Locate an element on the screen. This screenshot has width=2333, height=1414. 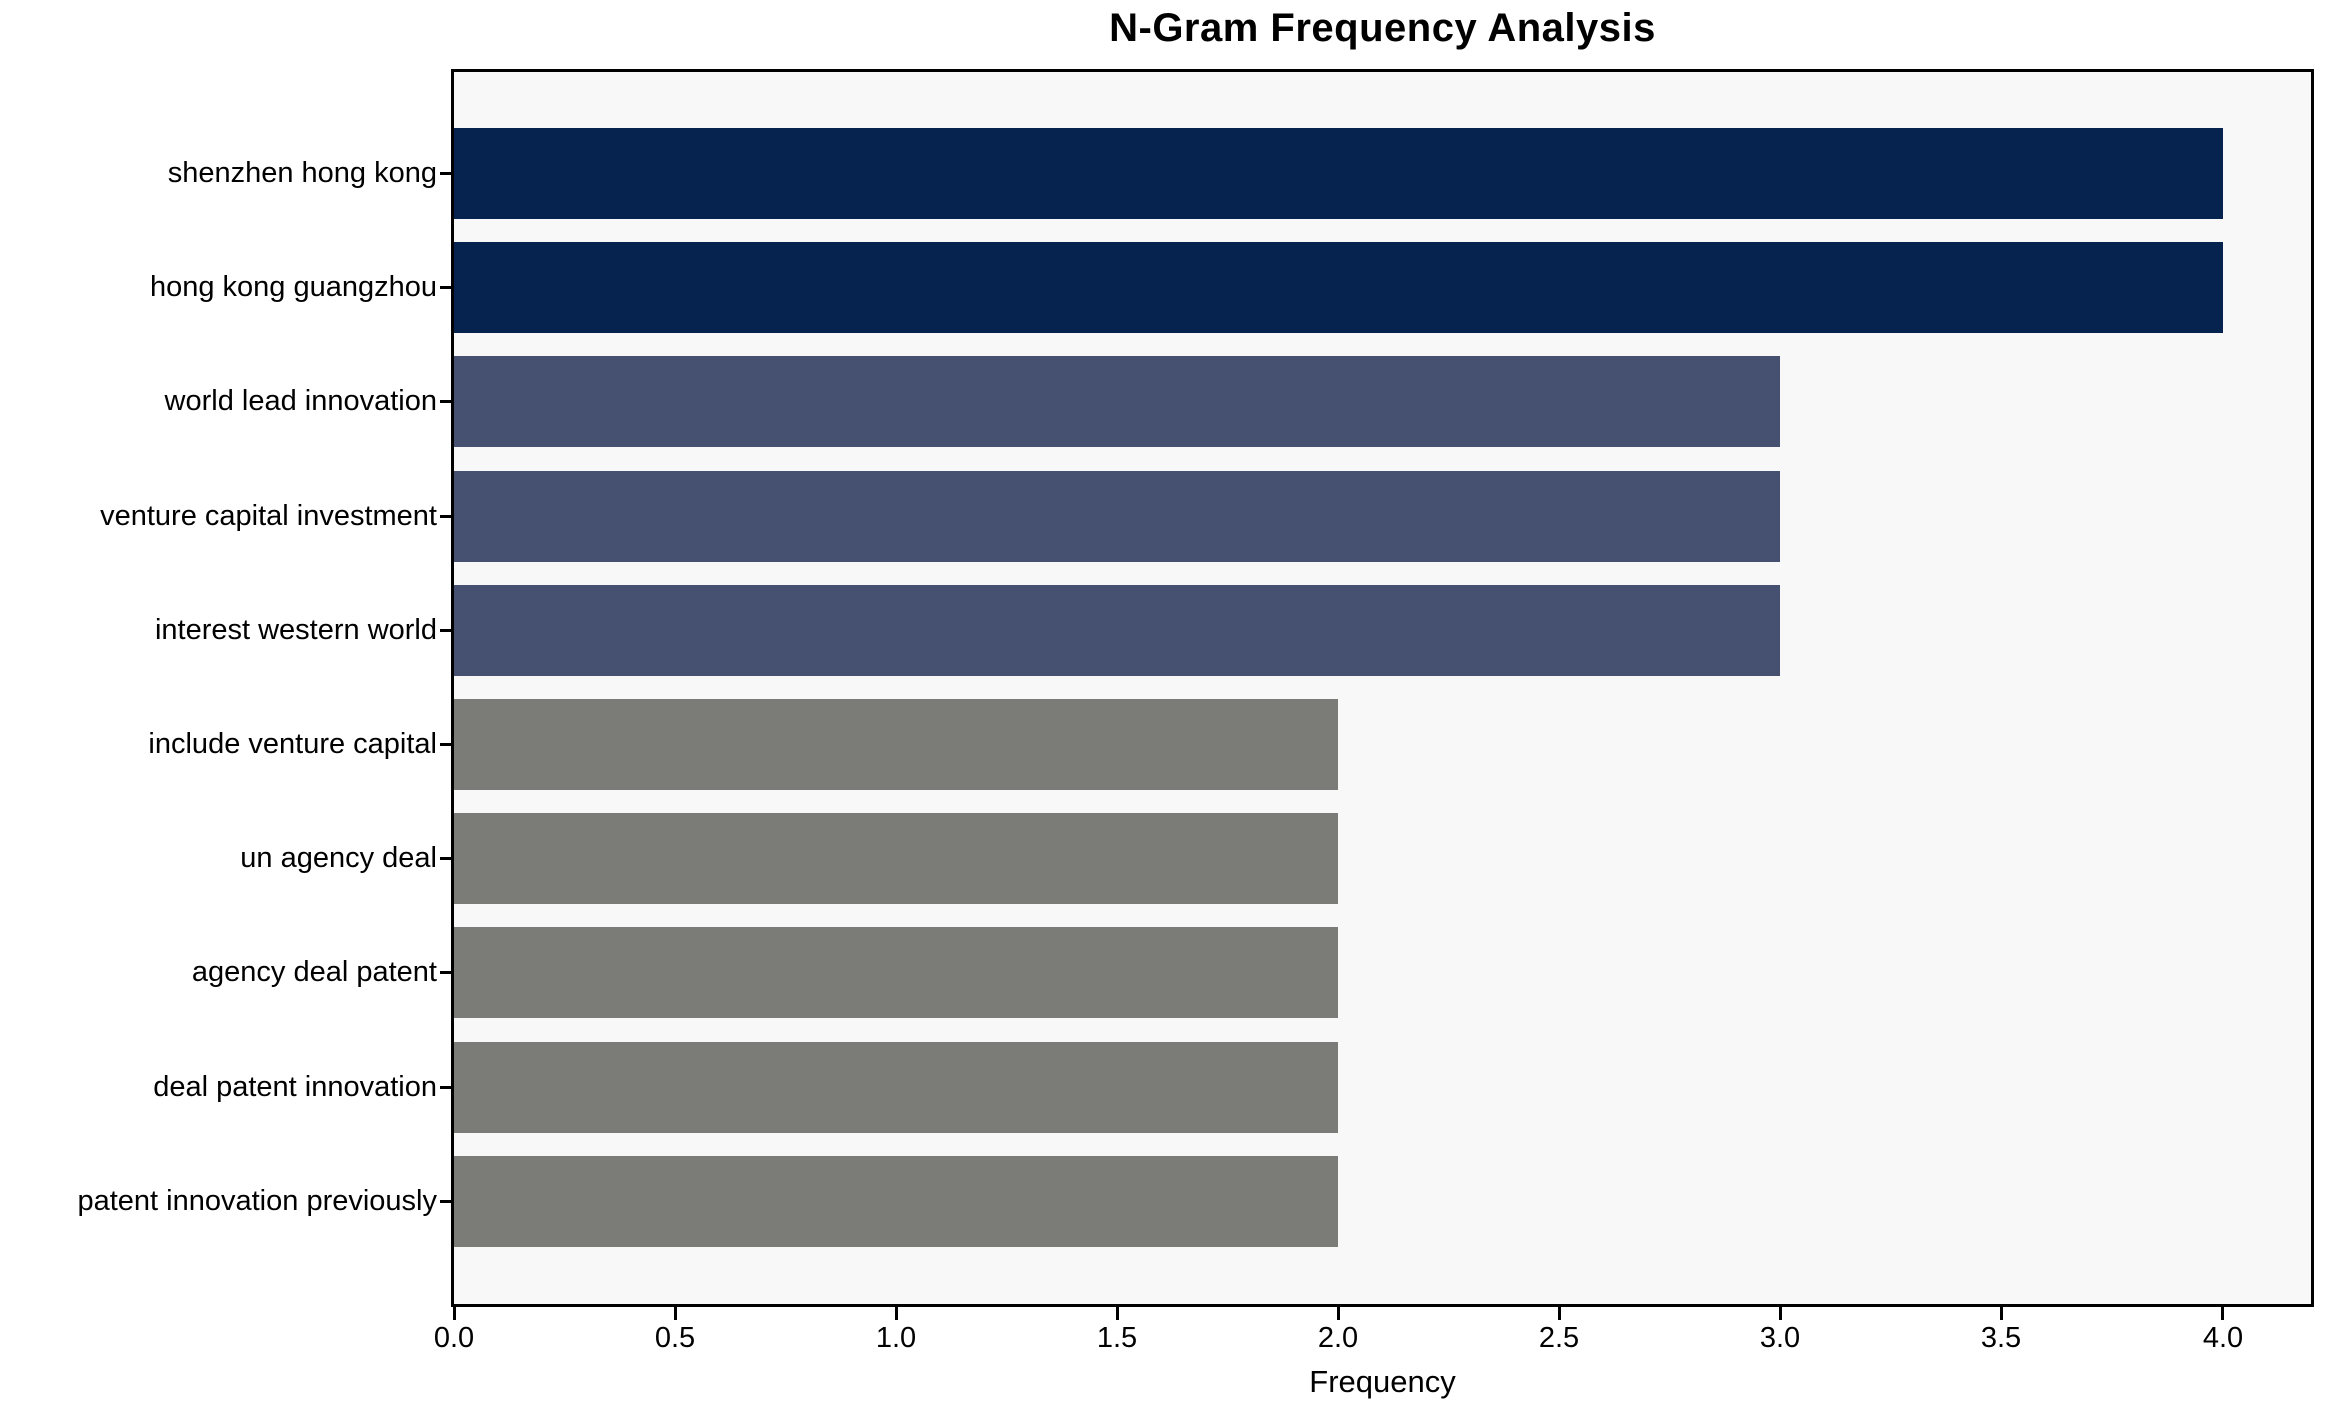
y-tick-label: include venture capital is located at coordinates (292, 744).